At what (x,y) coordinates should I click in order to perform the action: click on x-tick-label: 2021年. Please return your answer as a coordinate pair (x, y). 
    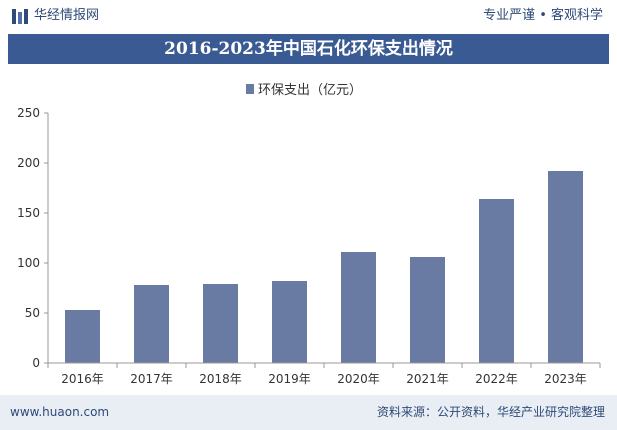
    Looking at the image, I should click on (427, 379).